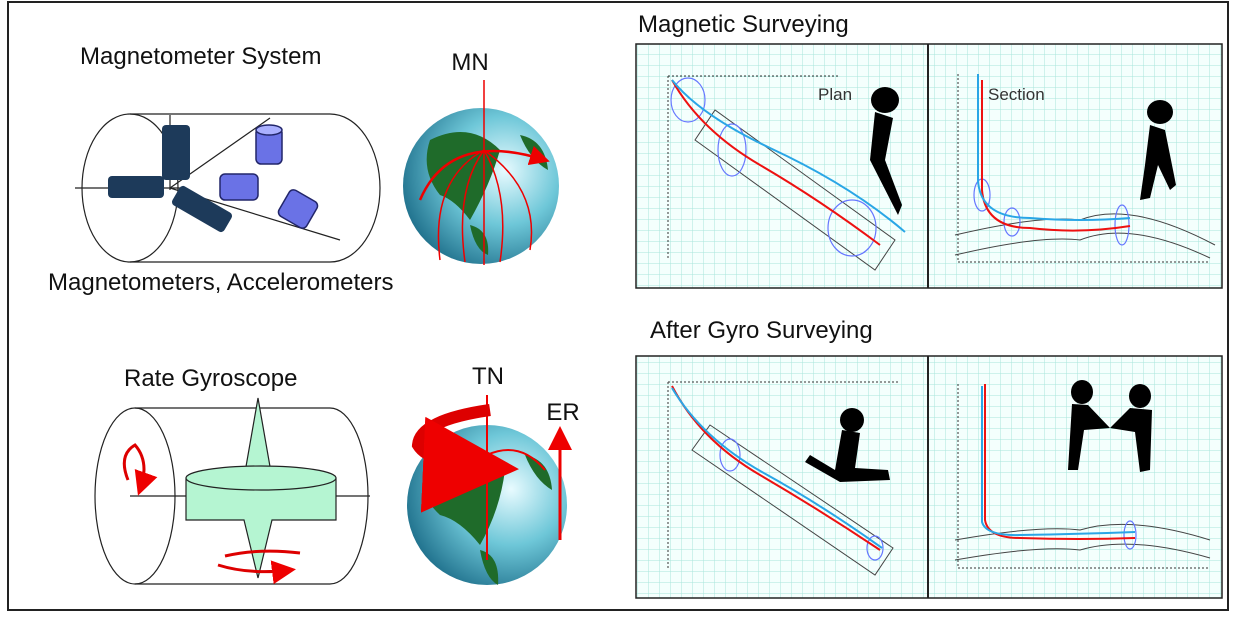 The width and height of the screenshot is (1236, 618). I want to click on magnetic-paths, so click(941, 172).